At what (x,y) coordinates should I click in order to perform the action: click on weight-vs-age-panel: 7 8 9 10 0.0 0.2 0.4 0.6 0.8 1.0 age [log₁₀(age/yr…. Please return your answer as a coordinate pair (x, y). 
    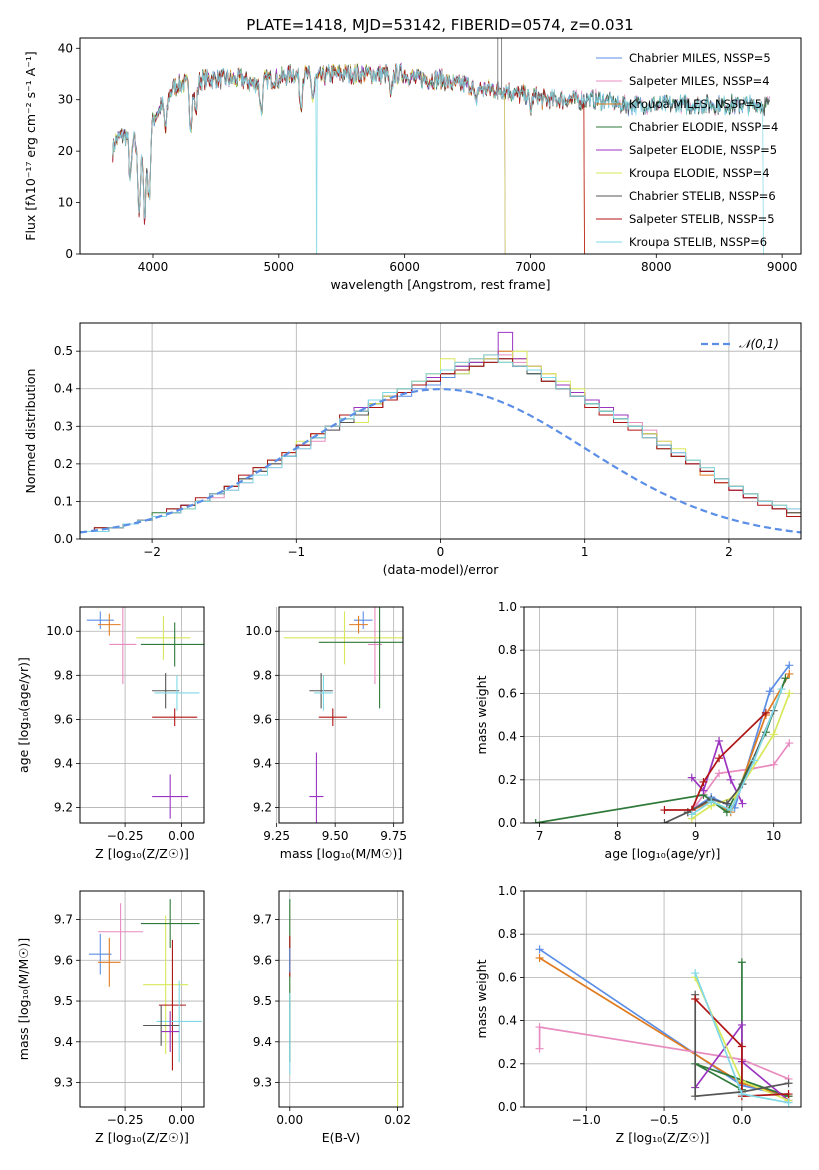
    Looking at the image, I should click on (638, 730).